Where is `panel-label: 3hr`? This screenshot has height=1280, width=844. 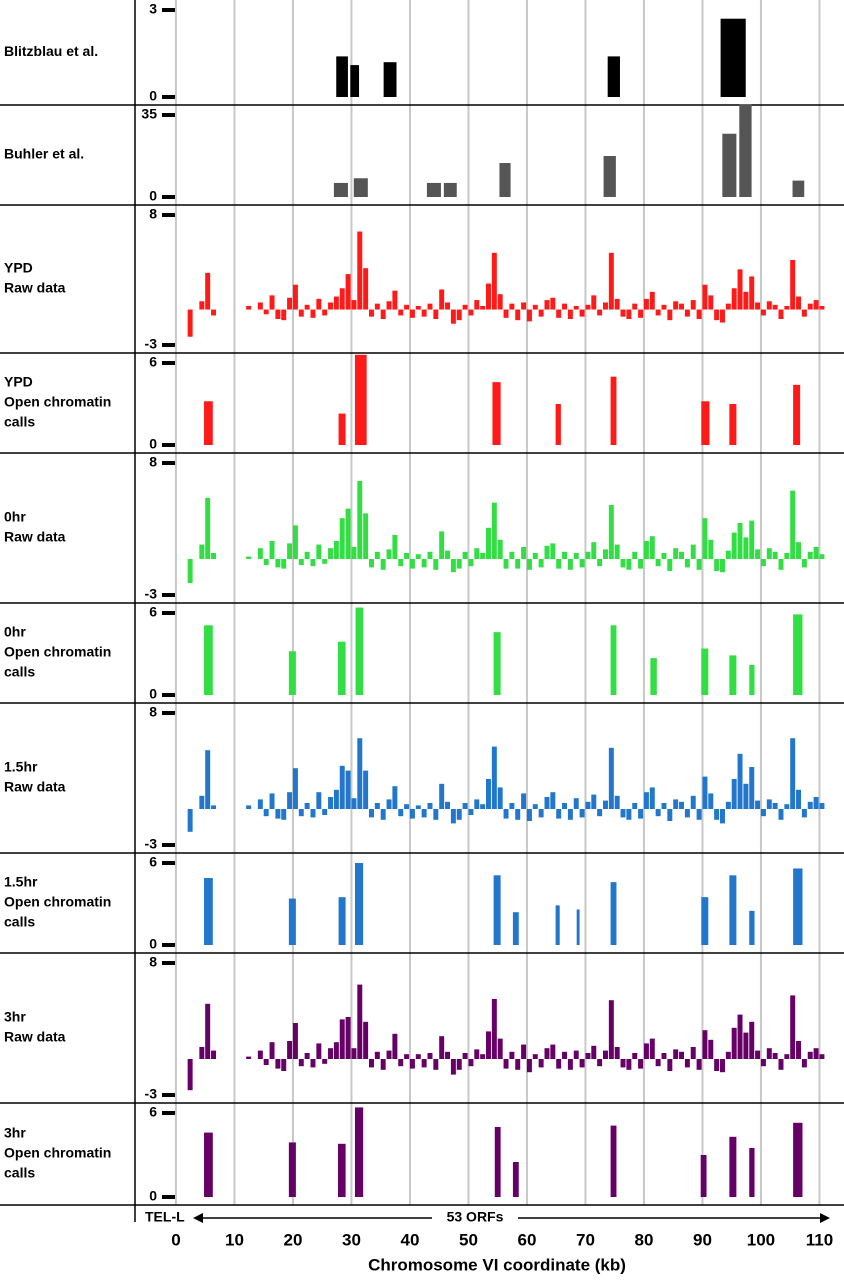
panel-label: 3hr is located at coordinates (15, 1133).